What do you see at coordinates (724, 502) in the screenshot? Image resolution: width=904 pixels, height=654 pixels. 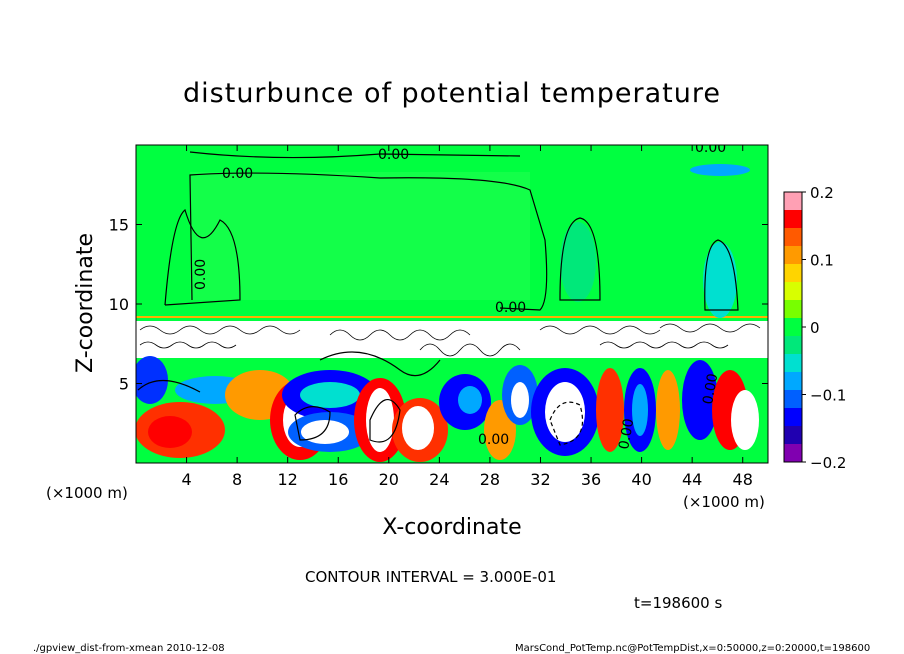 I see `x-unit-right: (×1000 m)` at bounding box center [724, 502].